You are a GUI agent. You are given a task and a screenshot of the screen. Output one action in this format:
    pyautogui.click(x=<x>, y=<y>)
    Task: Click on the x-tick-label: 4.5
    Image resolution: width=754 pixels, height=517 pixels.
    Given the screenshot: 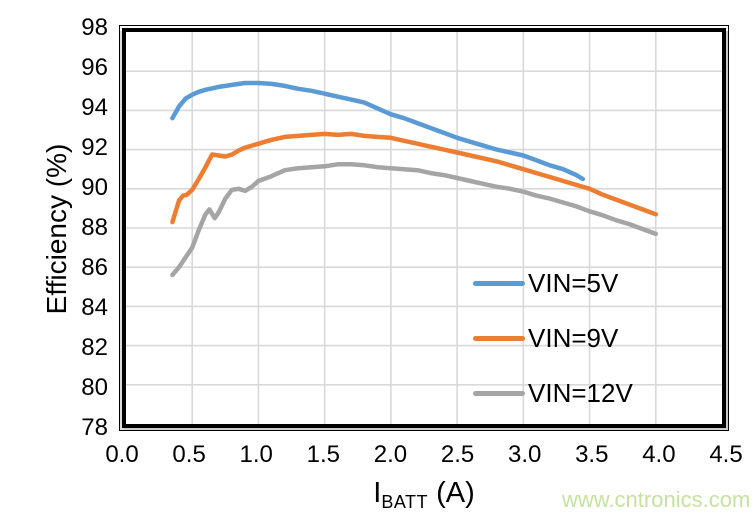 What is the action you would take?
    pyautogui.click(x=726, y=454)
    